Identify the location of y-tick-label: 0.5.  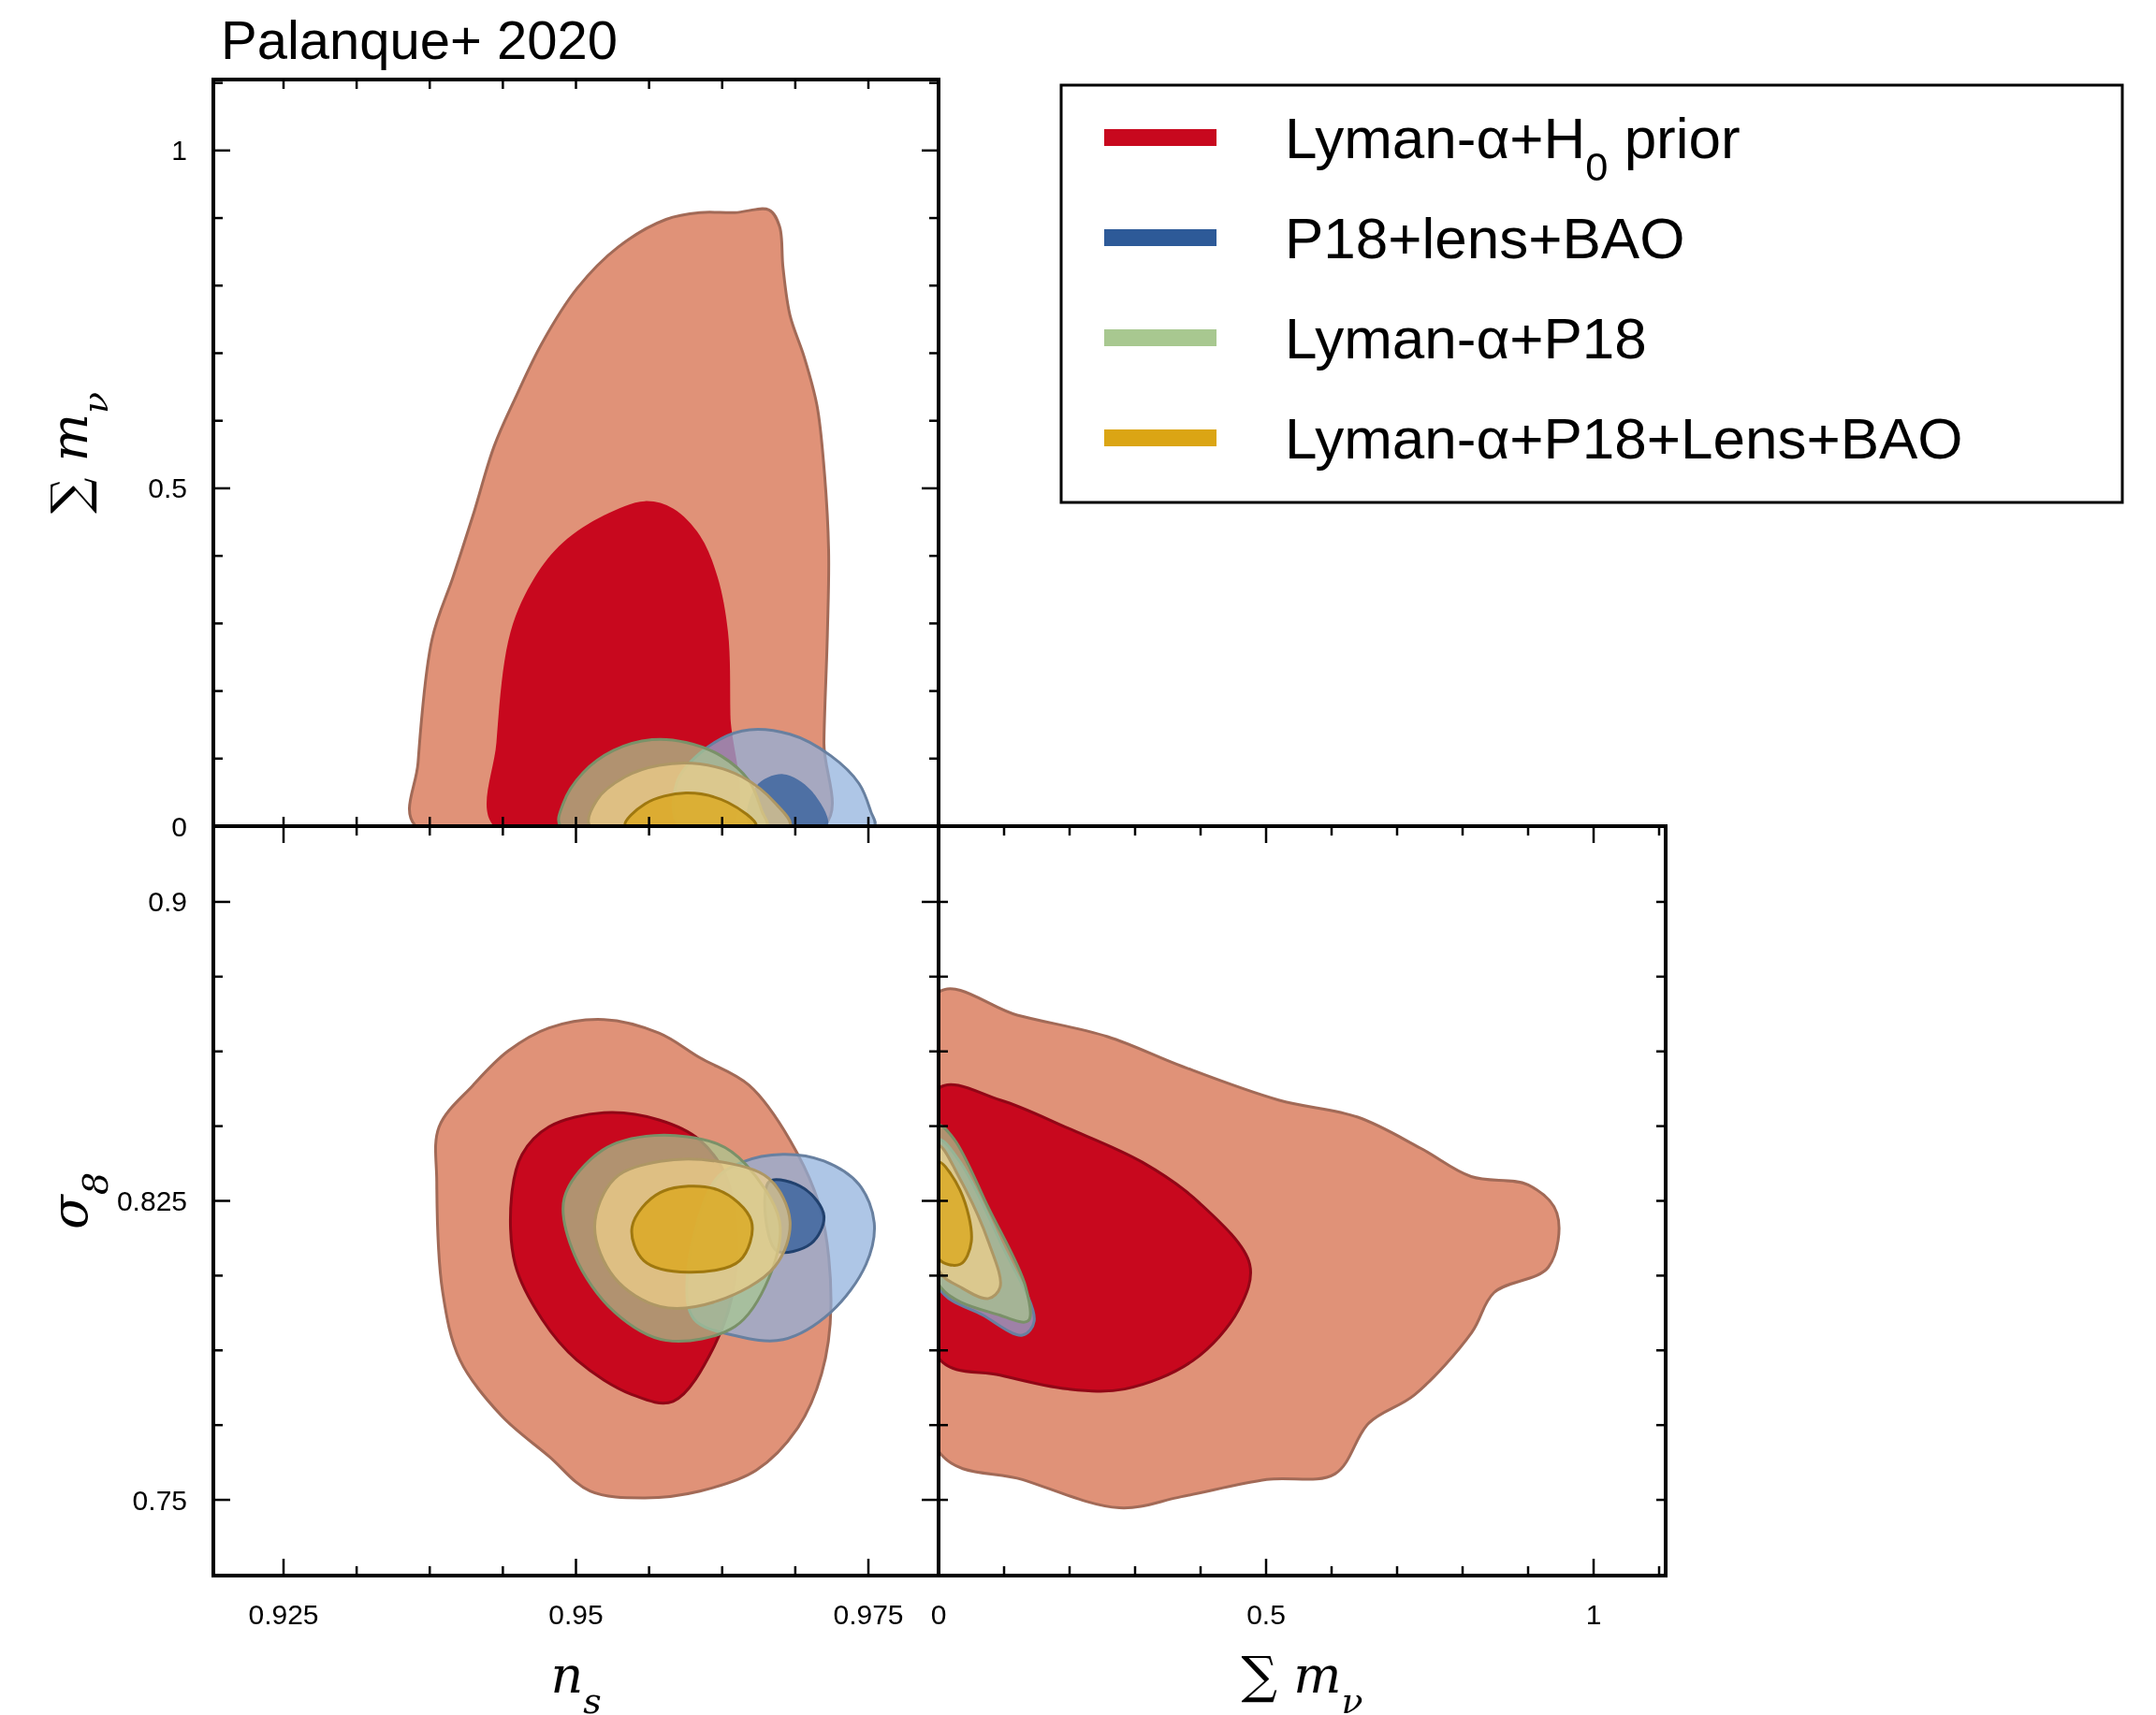
(167, 488).